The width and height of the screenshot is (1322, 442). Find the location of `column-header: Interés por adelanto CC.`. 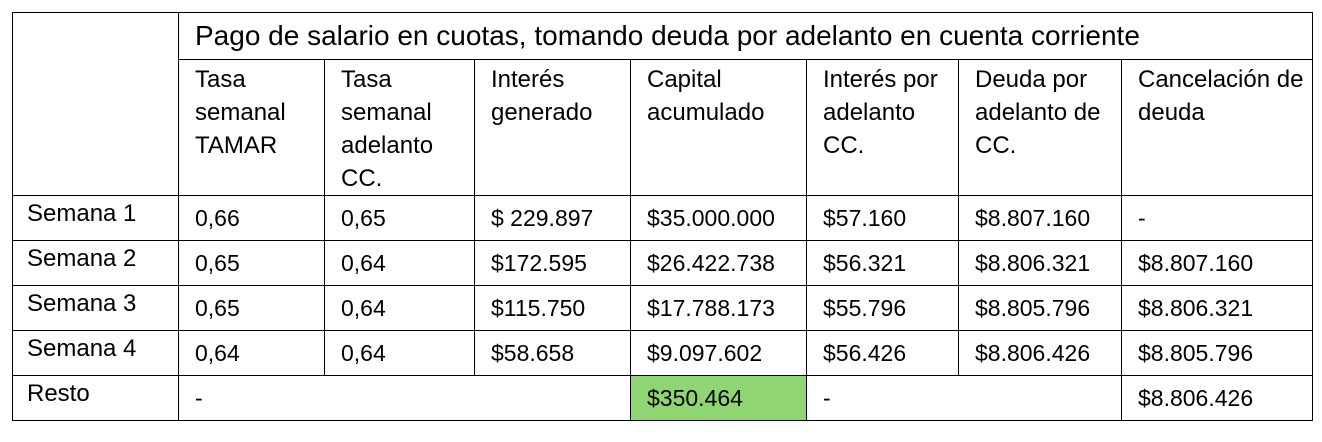

column-header: Interés por adelanto CC. is located at coordinates (882, 127).